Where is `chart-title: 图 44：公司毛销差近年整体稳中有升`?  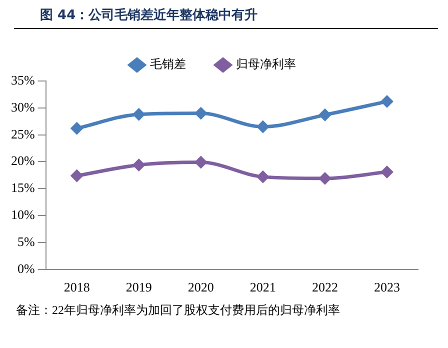
chart-title: 图 44：公司毛销差近年整体稳中有升 is located at coordinates (226, 14).